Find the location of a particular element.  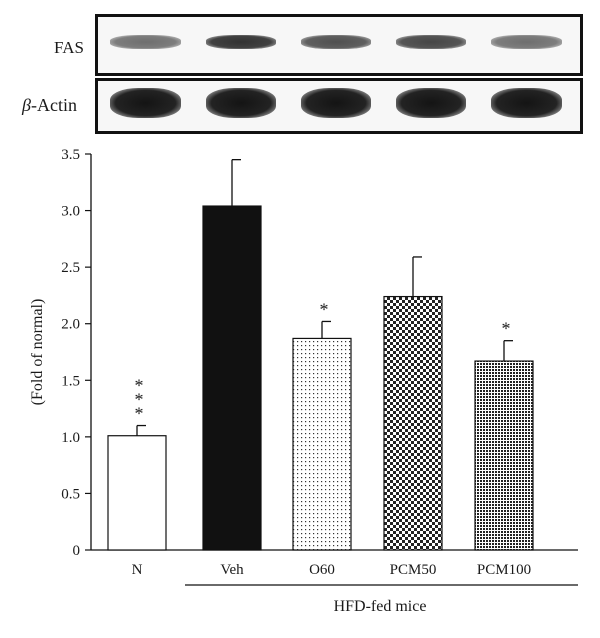

x-tick-label: N is located at coordinates (137, 570).